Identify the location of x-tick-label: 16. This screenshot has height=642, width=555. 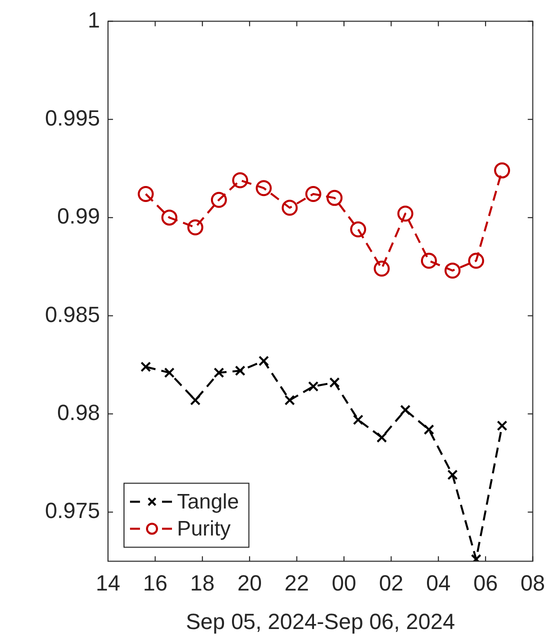
(155, 583).